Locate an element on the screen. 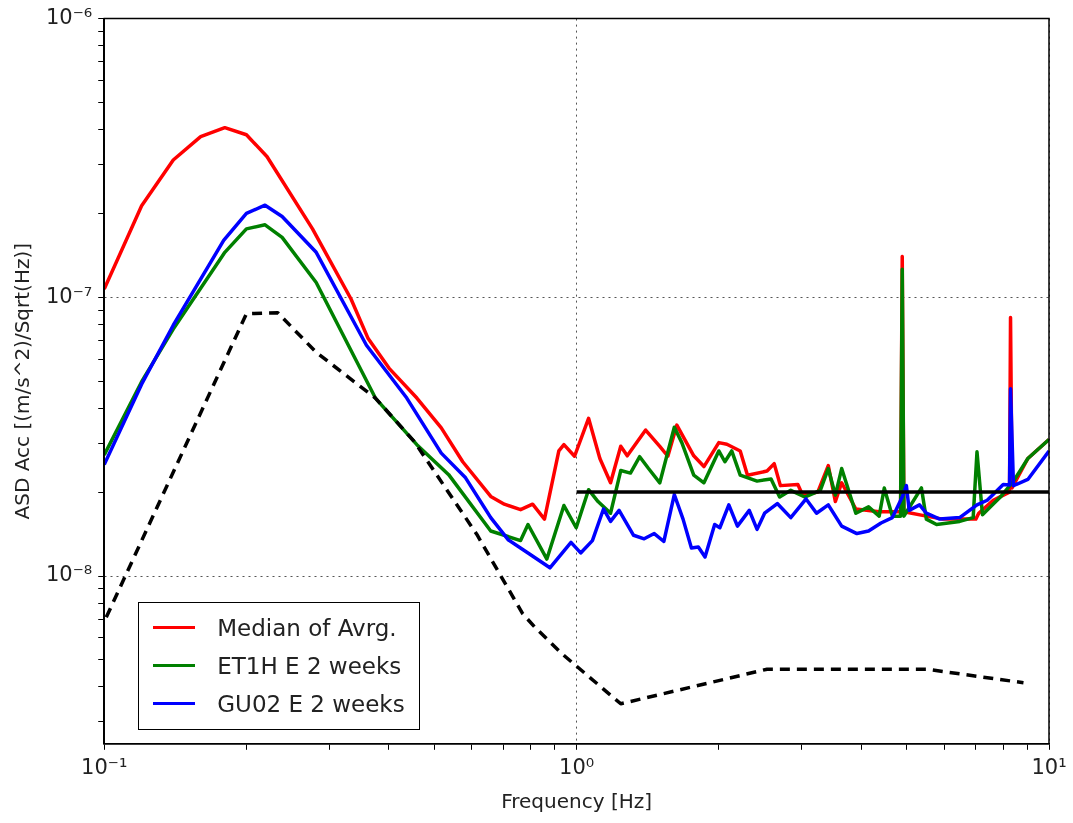  x-tick-label: 10¹ is located at coordinates (1049, 766).